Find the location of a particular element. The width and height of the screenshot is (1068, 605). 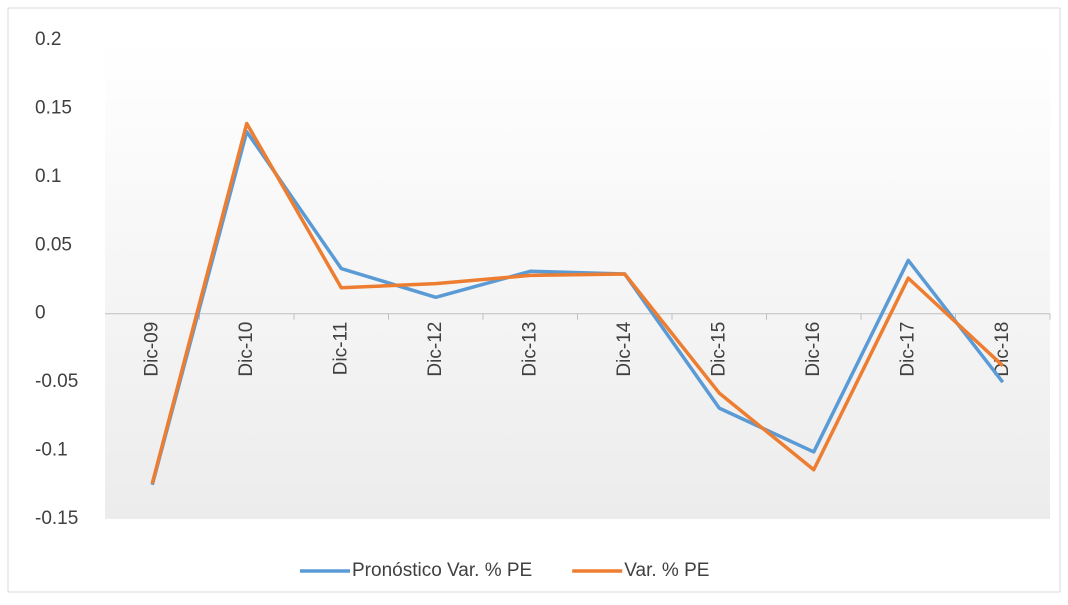

y-tick-label: 0.2 is located at coordinates (48, 39).